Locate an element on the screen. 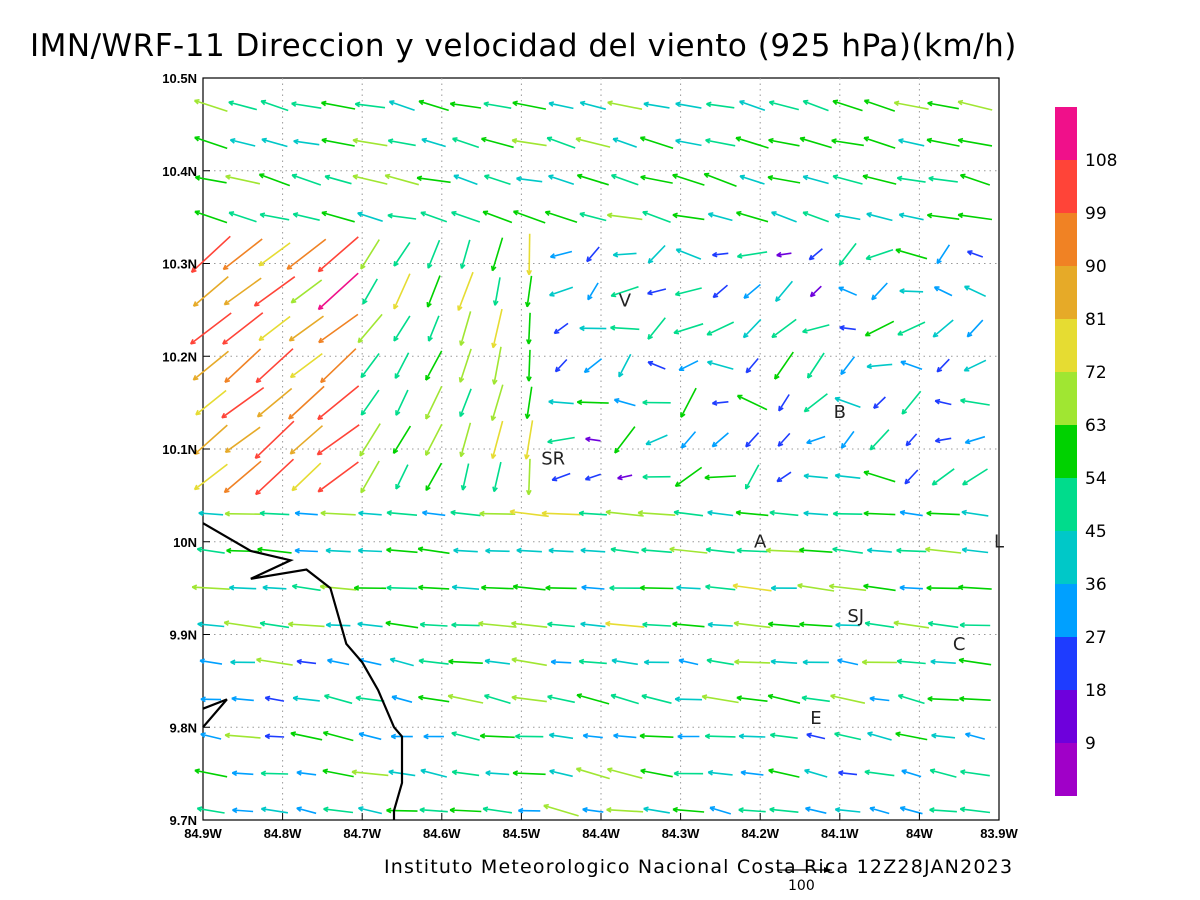  lat-tick-label: 10.4N is located at coordinates (179, 171).